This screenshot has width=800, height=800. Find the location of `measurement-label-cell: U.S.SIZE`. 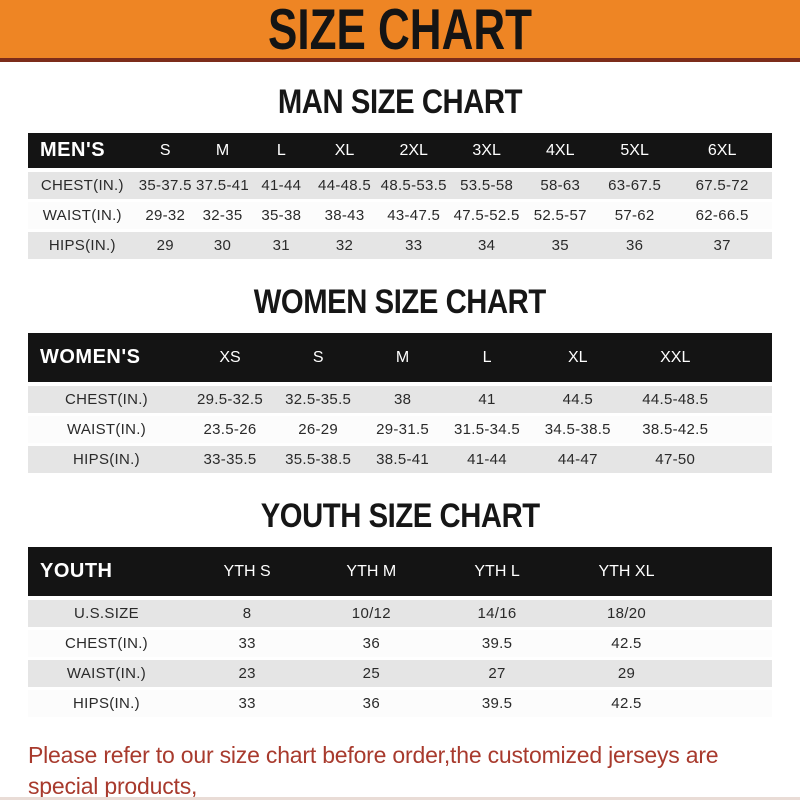

measurement-label-cell: U.S.SIZE is located at coordinates (106, 614).